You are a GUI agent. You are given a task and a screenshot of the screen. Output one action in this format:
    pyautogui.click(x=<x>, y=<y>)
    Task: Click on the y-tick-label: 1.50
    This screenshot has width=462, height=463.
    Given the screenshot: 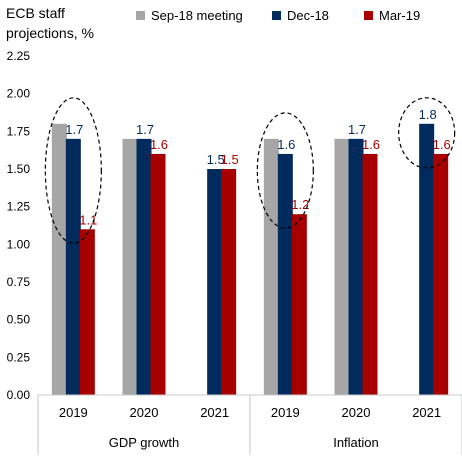 What is the action you would take?
    pyautogui.click(x=19, y=169)
    